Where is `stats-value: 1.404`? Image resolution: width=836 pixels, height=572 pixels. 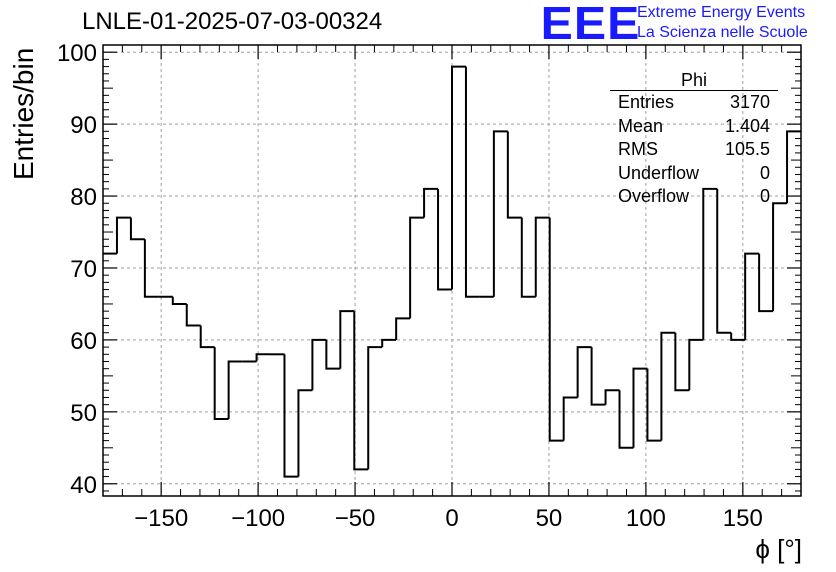 stats-value: 1.404 is located at coordinates (747, 125).